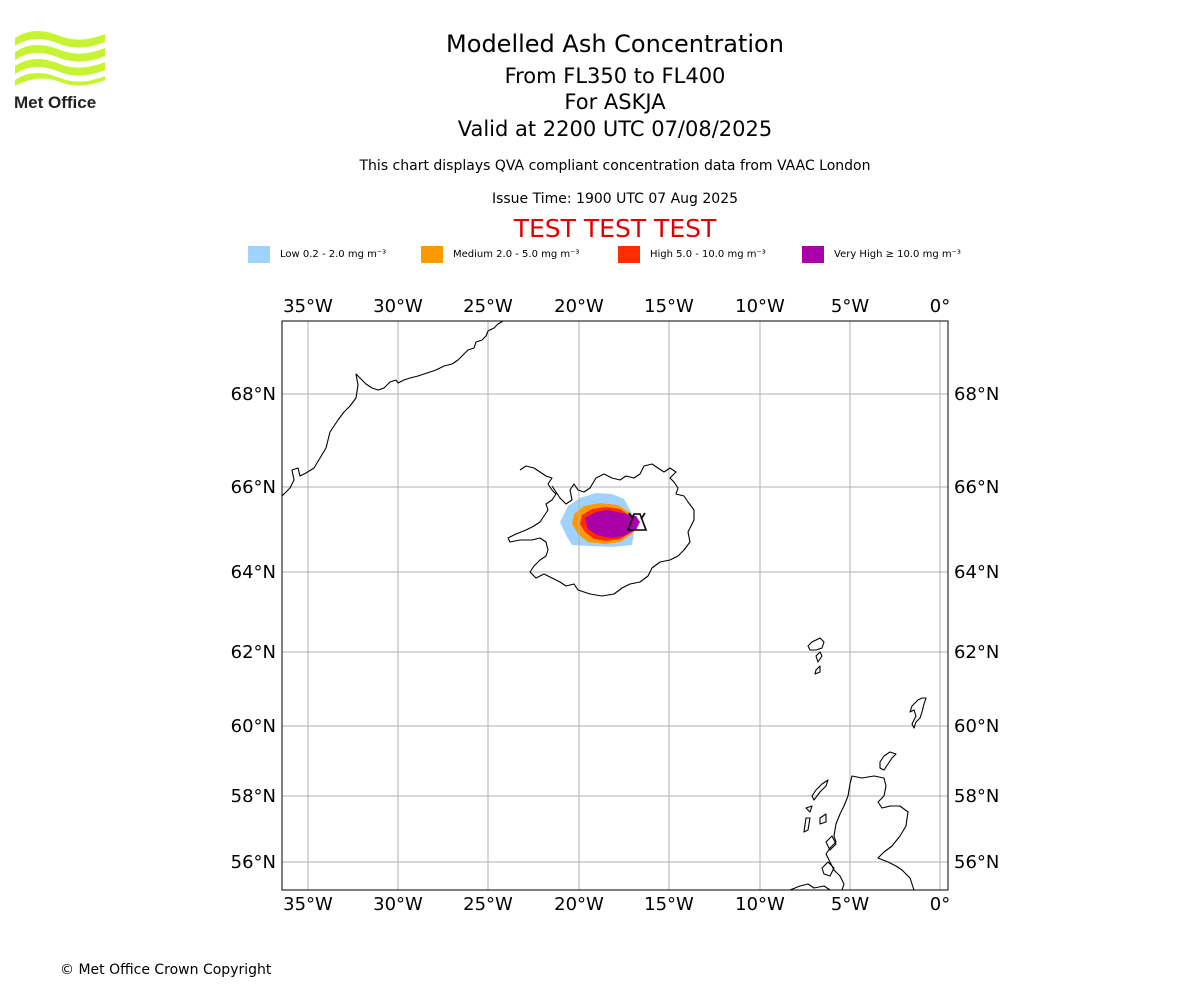 This screenshot has width=1200, height=1000. What do you see at coordinates (615, 102) in the screenshot?
I see `volcano-name: For ASKJA` at bounding box center [615, 102].